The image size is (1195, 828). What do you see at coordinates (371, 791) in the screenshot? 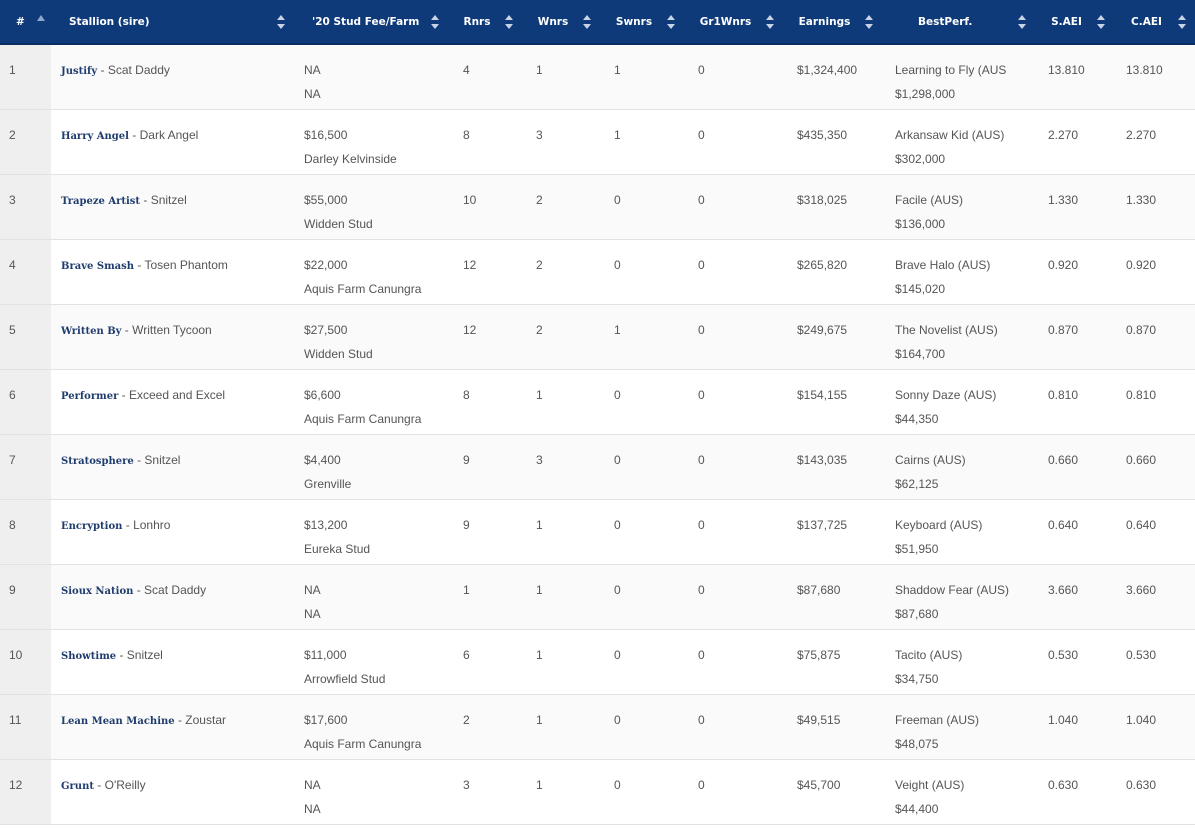
I see `fee-cell: NA NA` at bounding box center [371, 791].